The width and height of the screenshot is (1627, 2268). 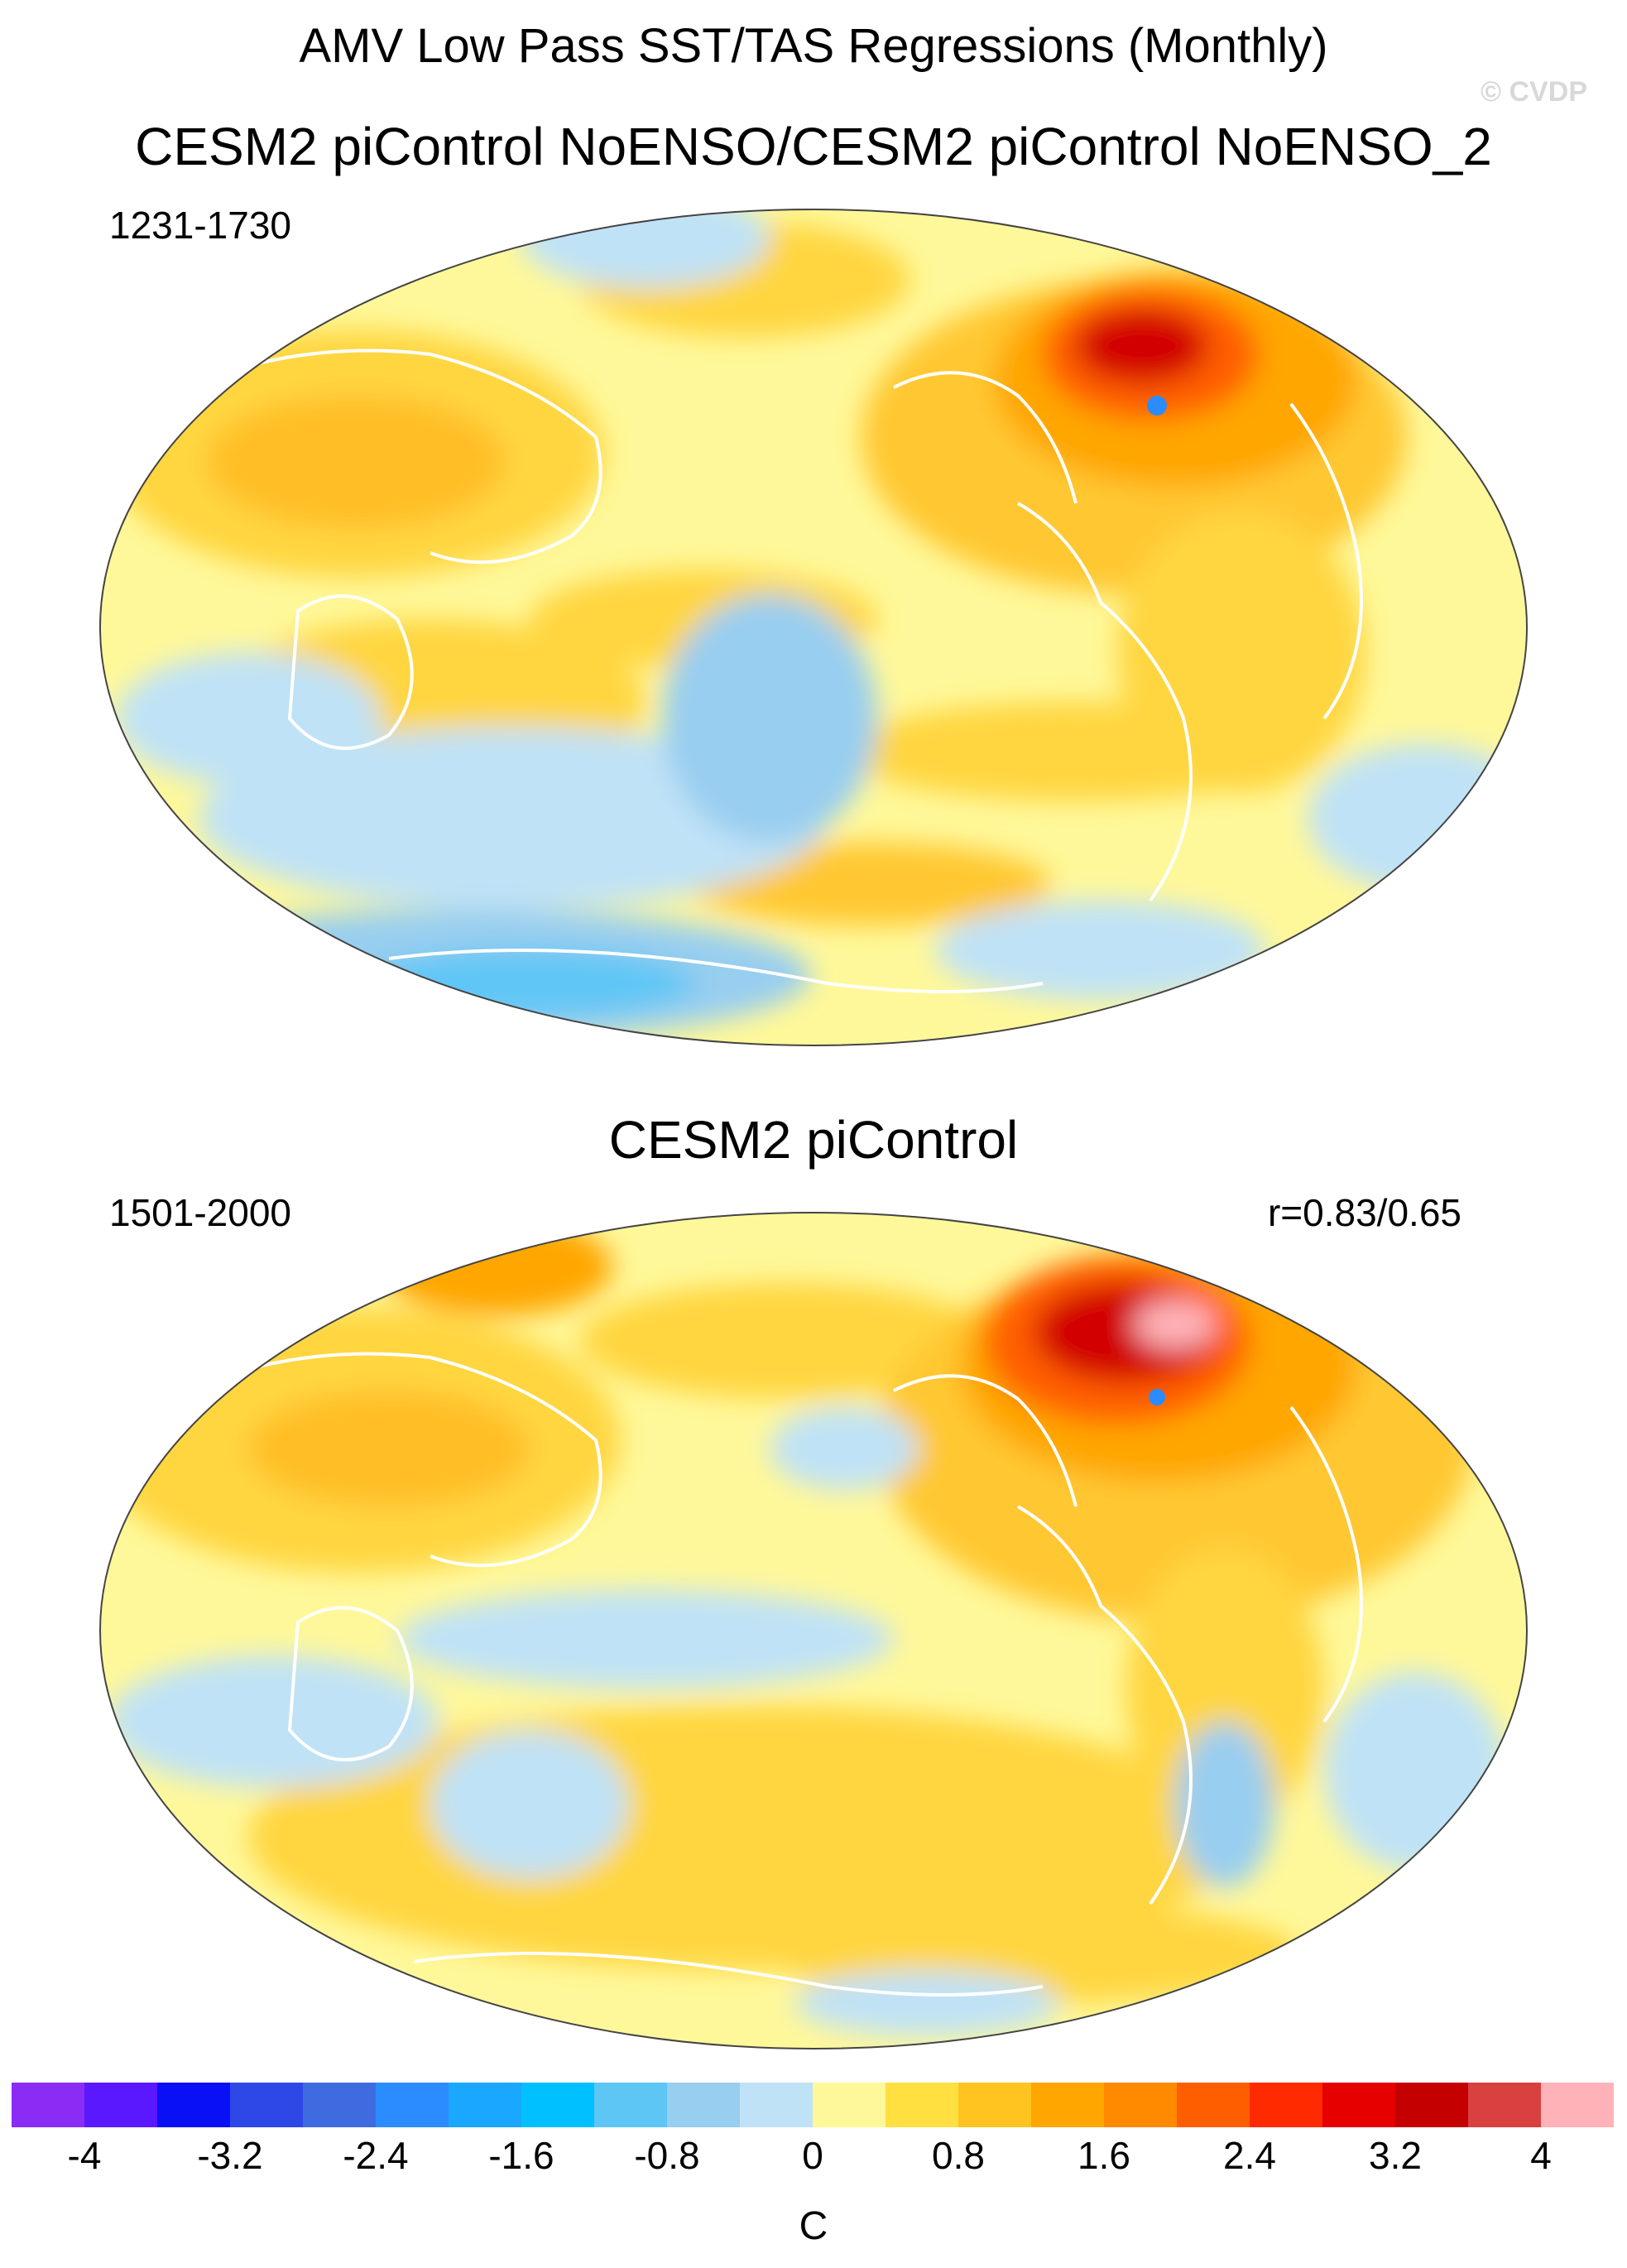 I want to click on colorbar-tick-label: -0.8, so click(x=666, y=2153).